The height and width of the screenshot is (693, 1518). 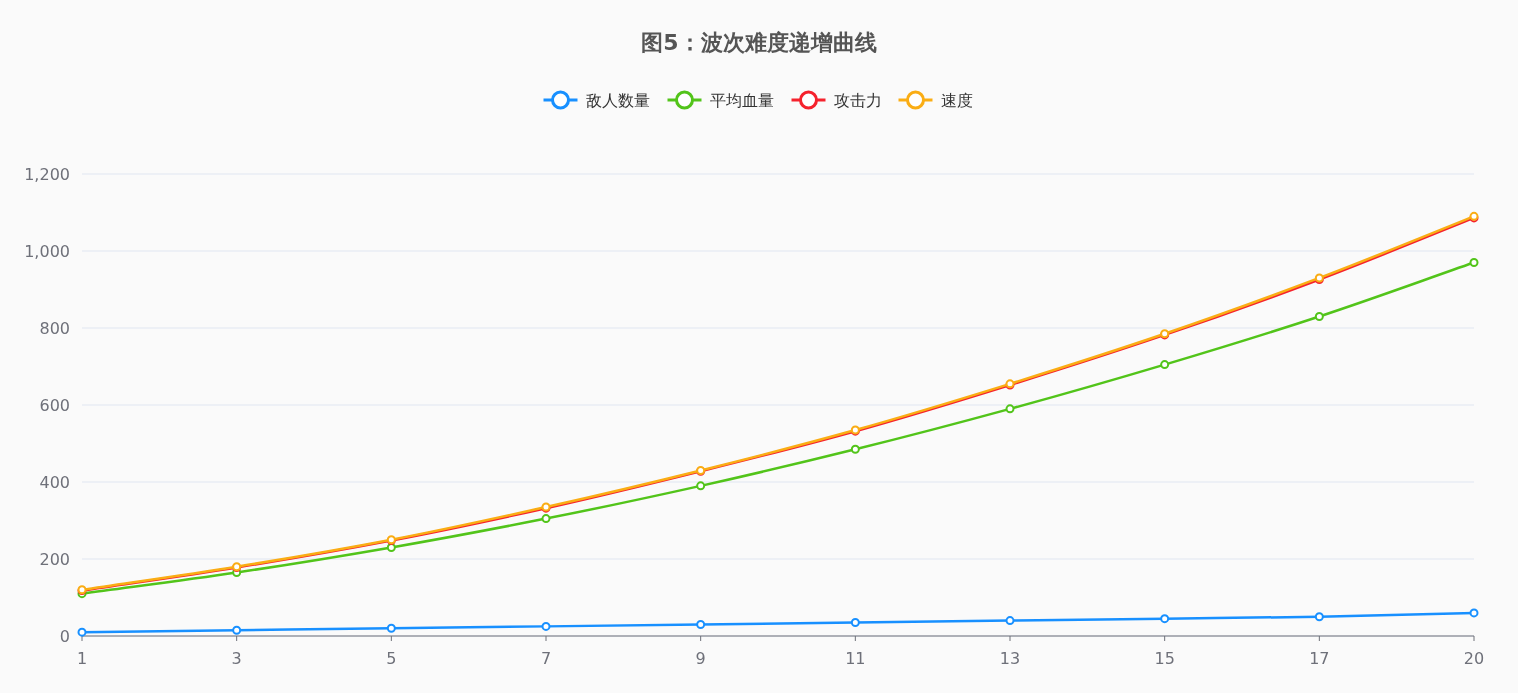 What do you see at coordinates (617, 100) in the screenshot?
I see `legend-label: 敌人数量` at bounding box center [617, 100].